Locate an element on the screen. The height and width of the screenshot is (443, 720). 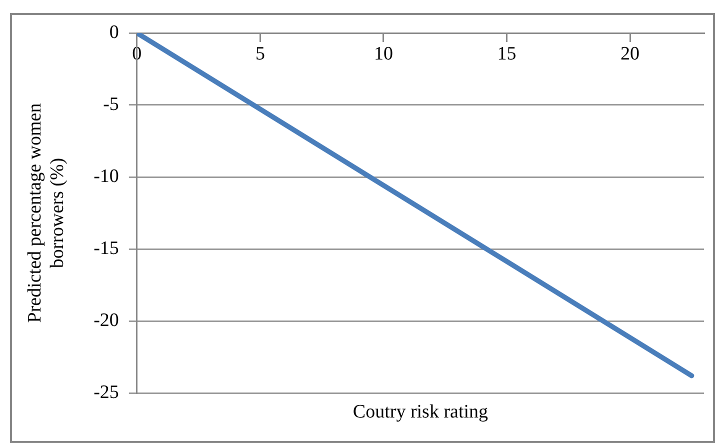
y-tick-label: -5 is located at coordinates (111, 104).